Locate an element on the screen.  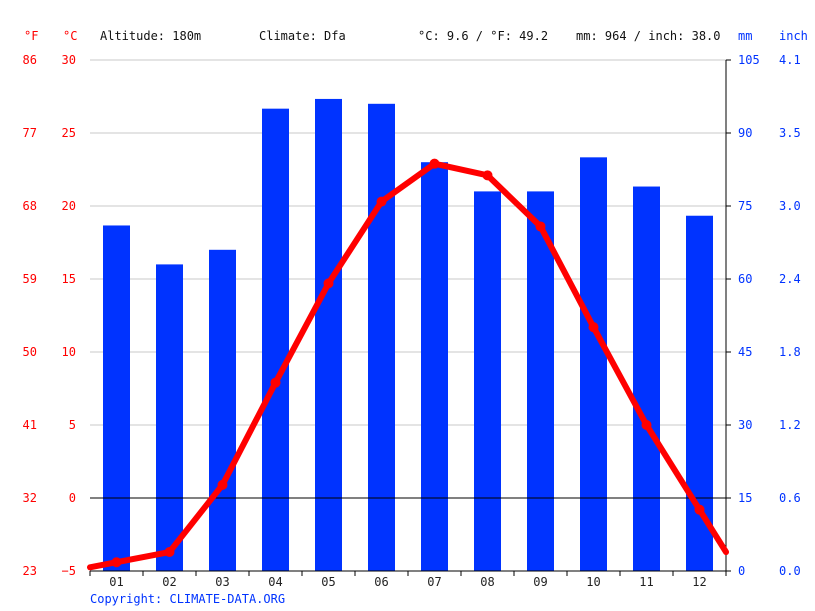
celsius-tick-label: 20 is located at coordinates (69, 206).